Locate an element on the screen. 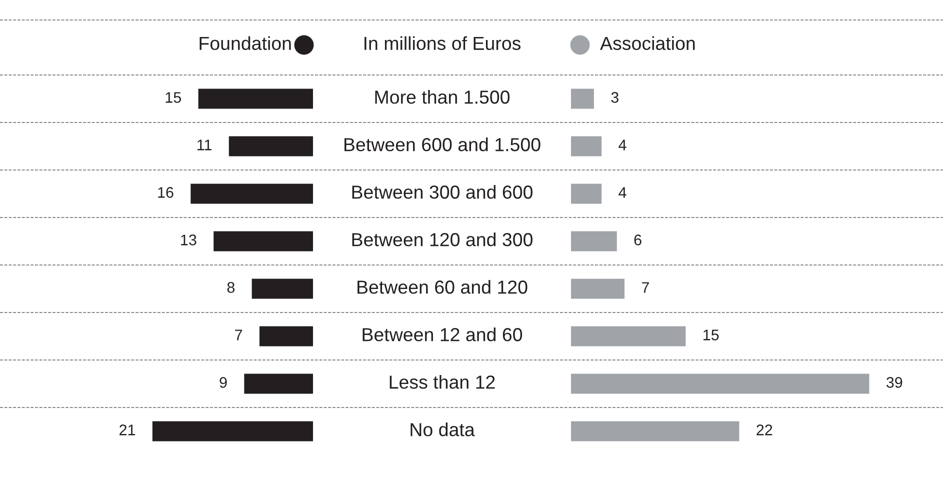  data-label: 6 is located at coordinates (638, 240).